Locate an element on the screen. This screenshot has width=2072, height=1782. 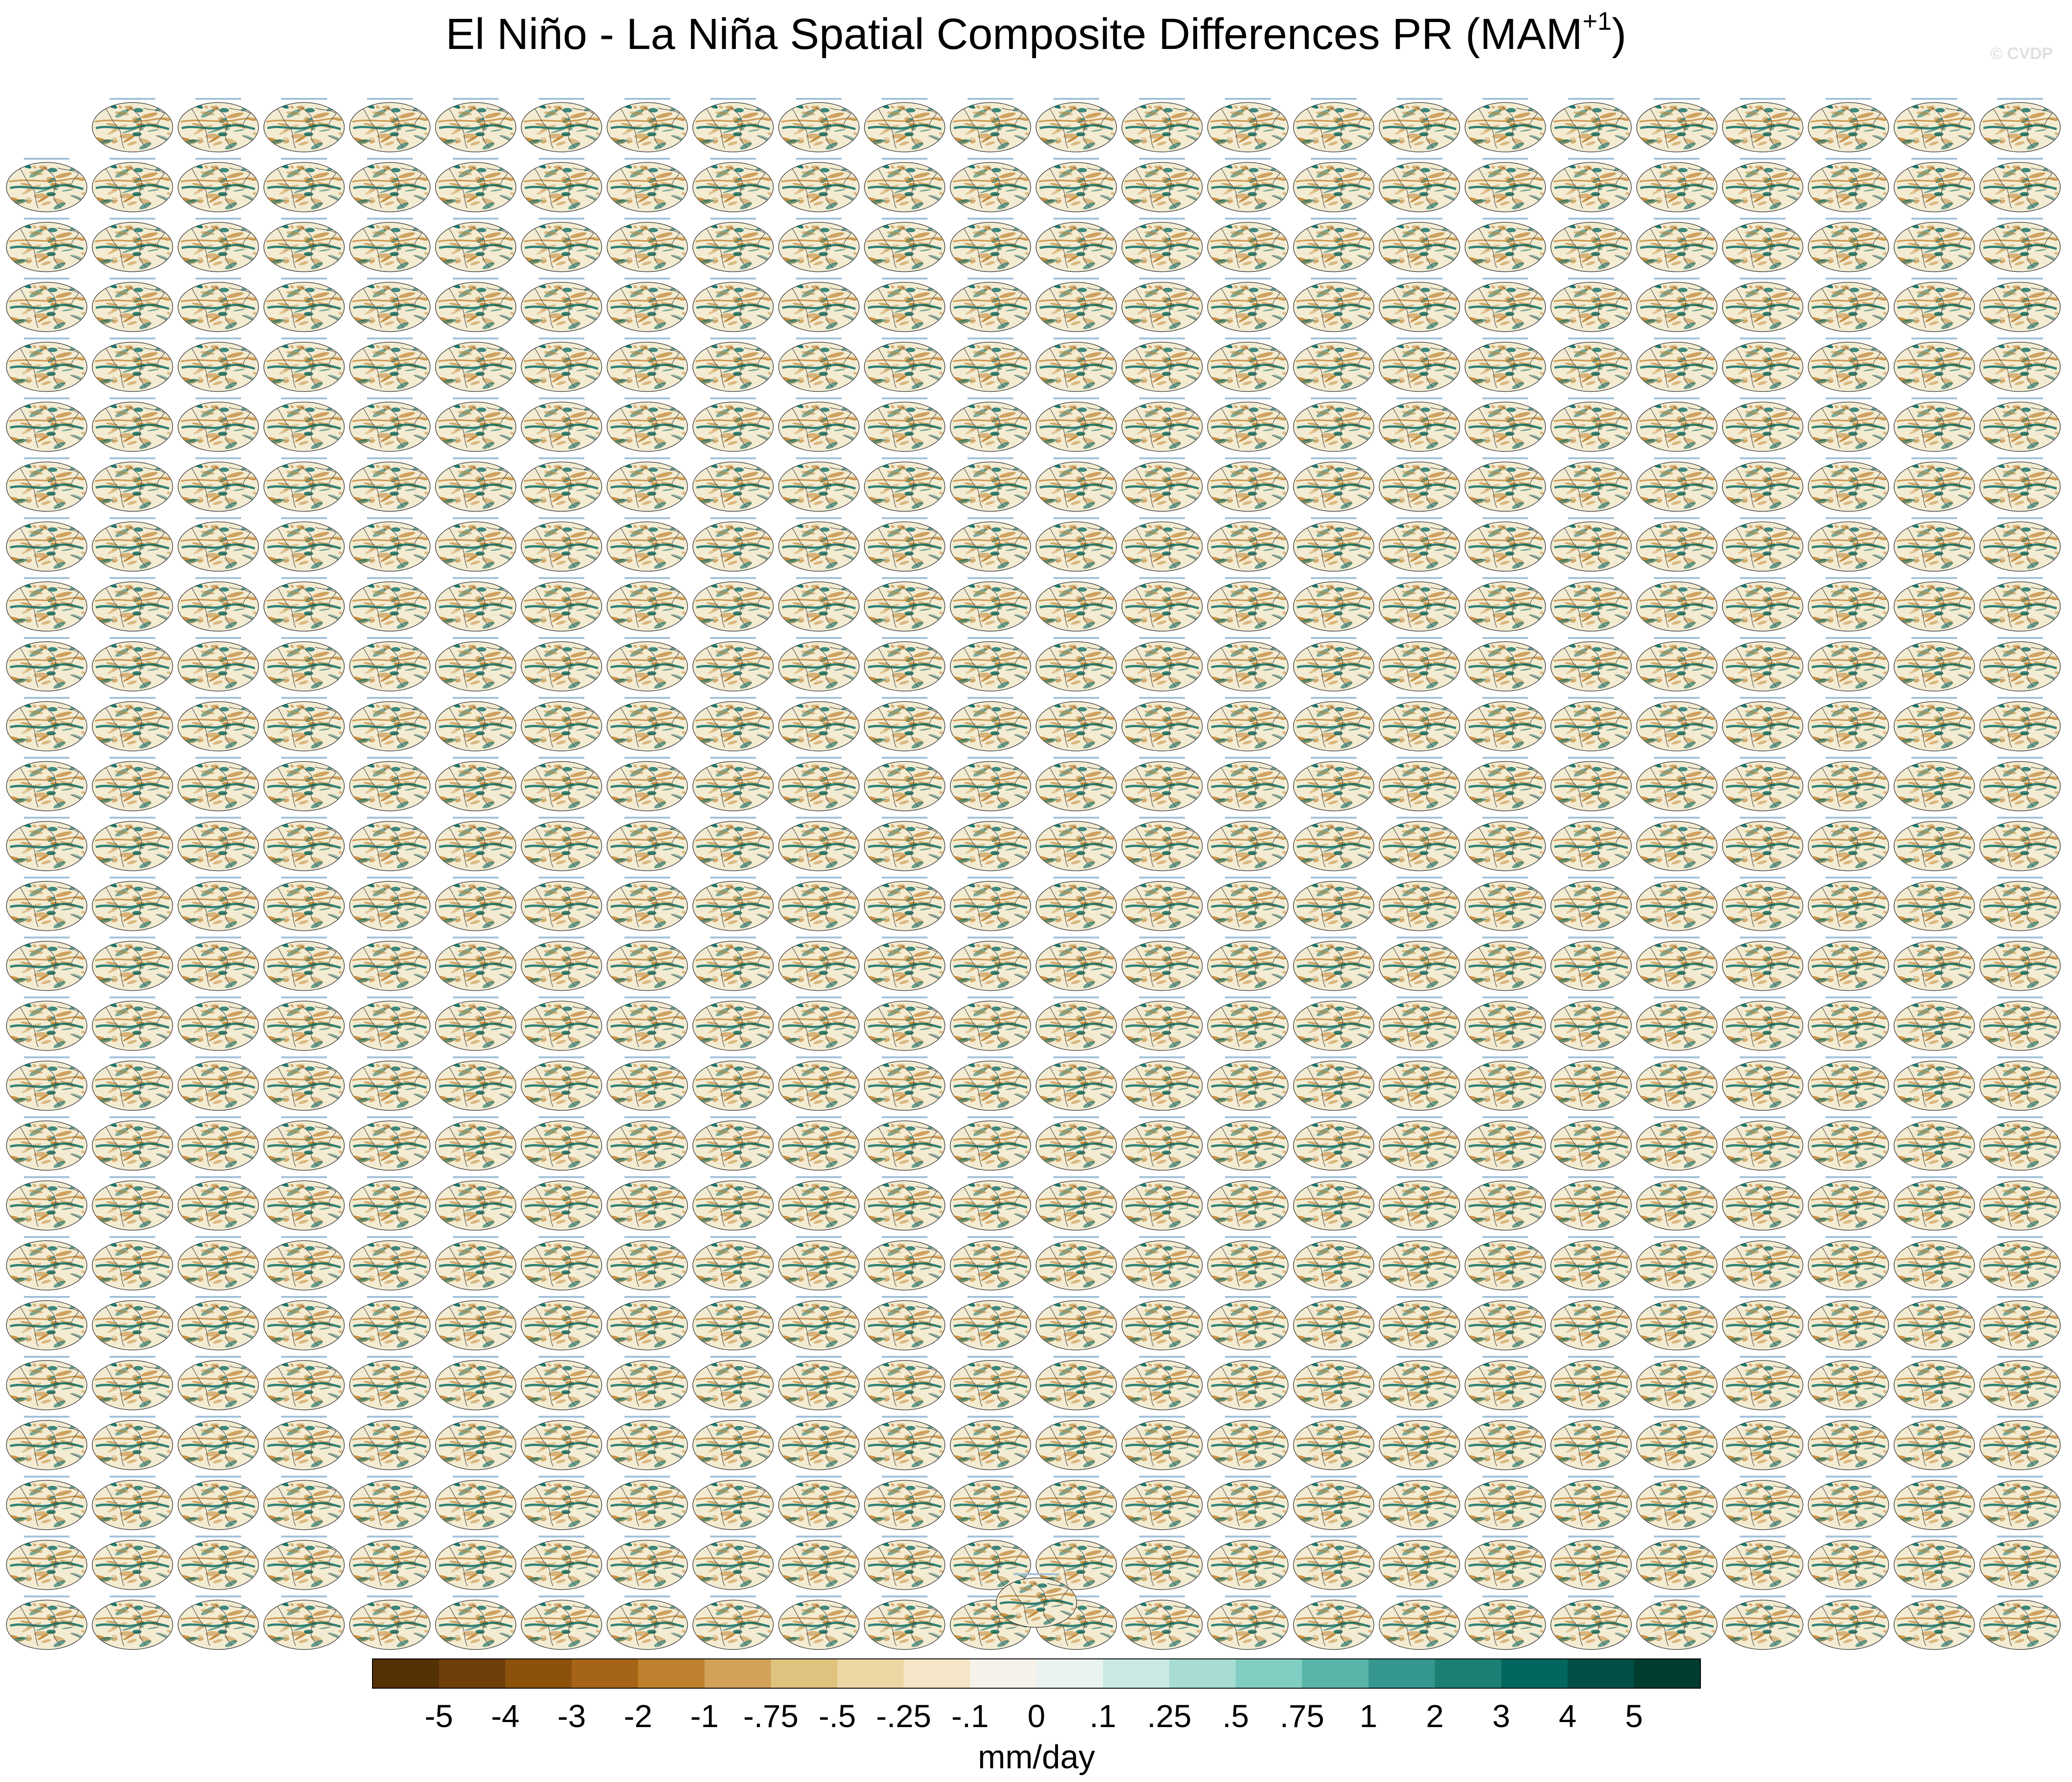
cvdp-watermark: © CVDP is located at coordinates (2021, 53).